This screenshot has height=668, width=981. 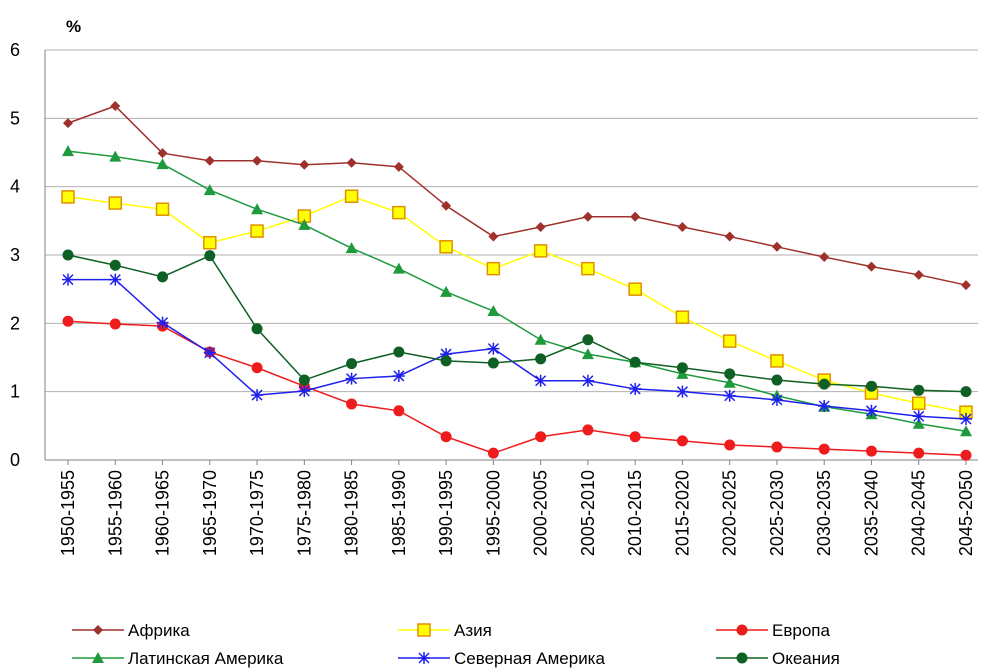 I want to click on x-tick-label: 2020-2025, so click(x=730, y=513).